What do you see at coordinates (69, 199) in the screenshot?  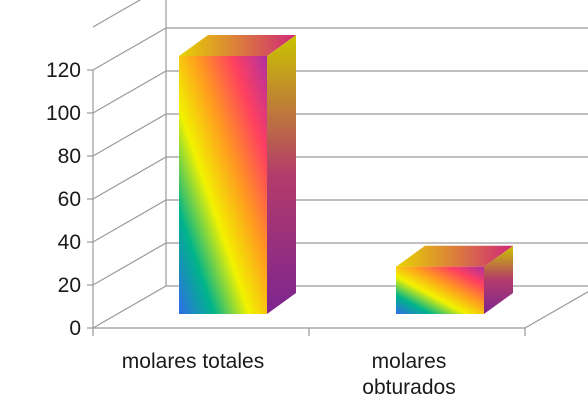 I see `y-tick-label: 60` at bounding box center [69, 199].